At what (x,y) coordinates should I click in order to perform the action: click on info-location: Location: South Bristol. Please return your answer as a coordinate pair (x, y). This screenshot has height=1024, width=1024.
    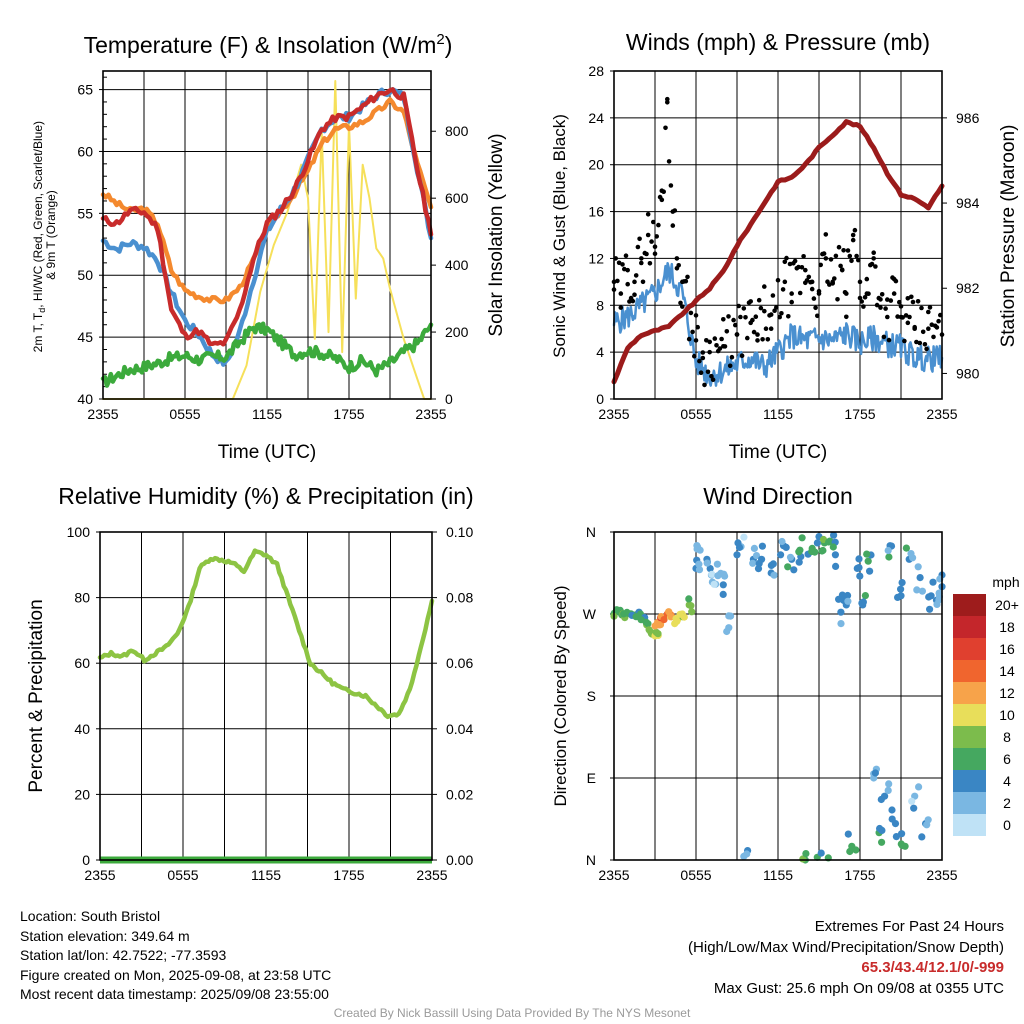
    Looking at the image, I should click on (90, 916).